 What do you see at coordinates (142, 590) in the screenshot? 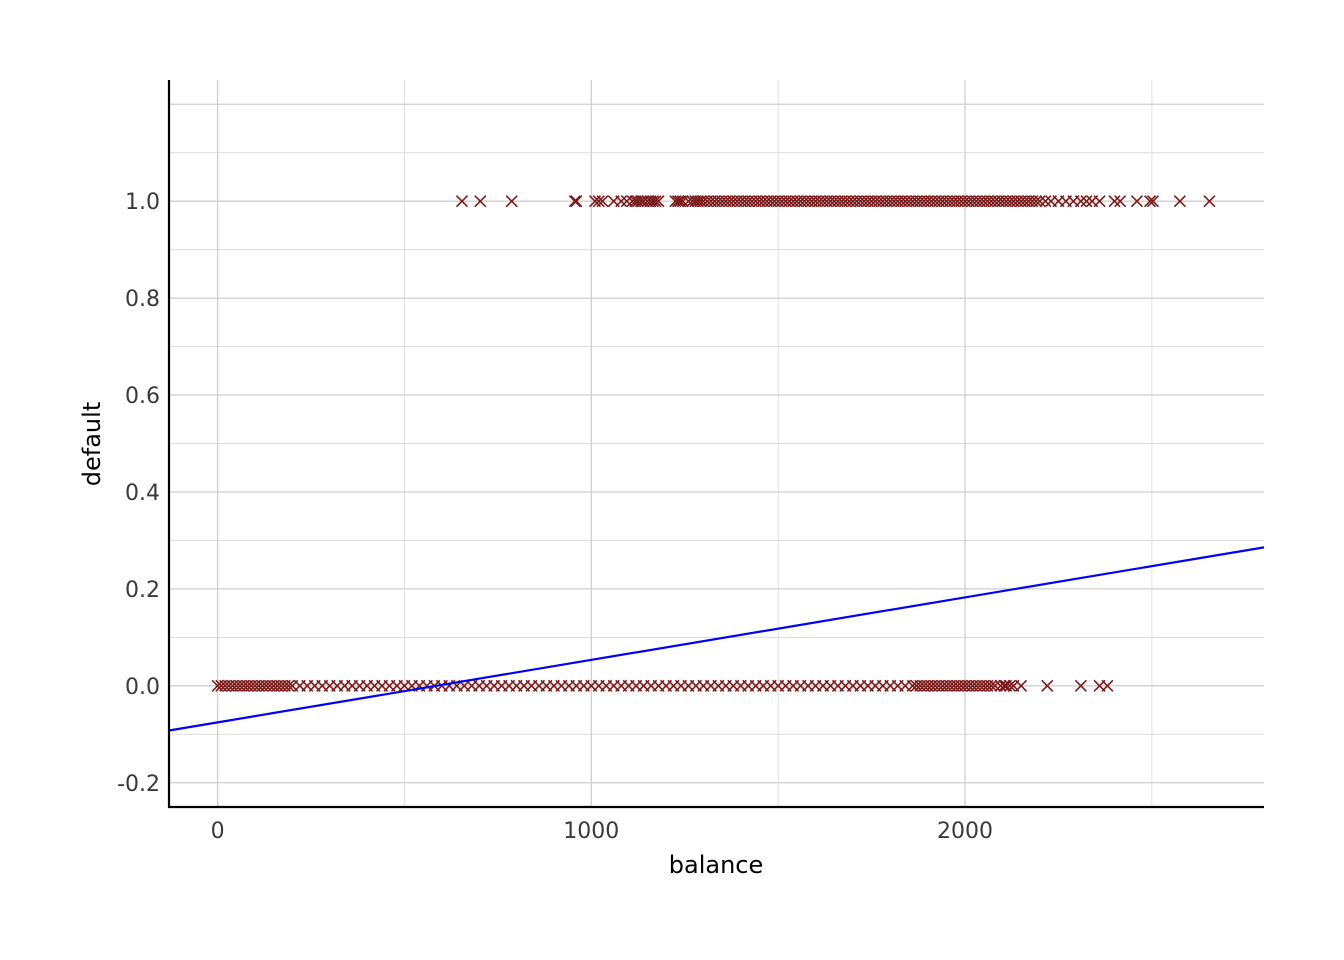
I see `y-tick-label: 0.2` at bounding box center [142, 590].